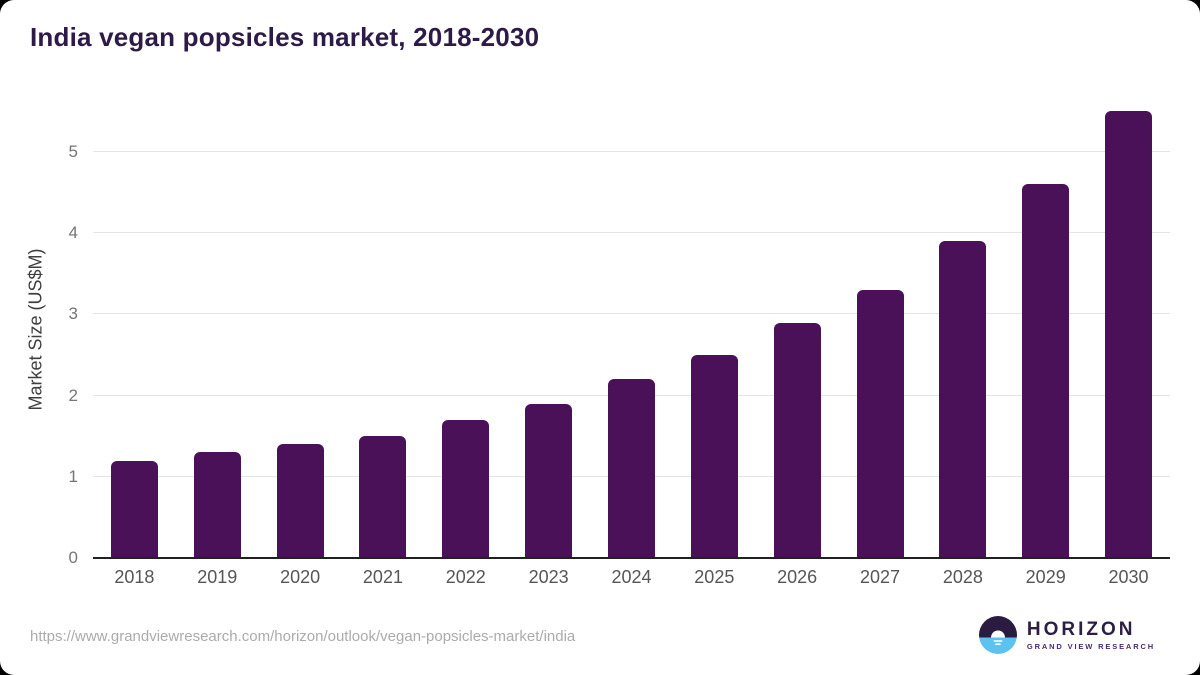 Image resolution: width=1200 pixels, height=675 pixels. I want to click on bar-2026, so click(797, 440).